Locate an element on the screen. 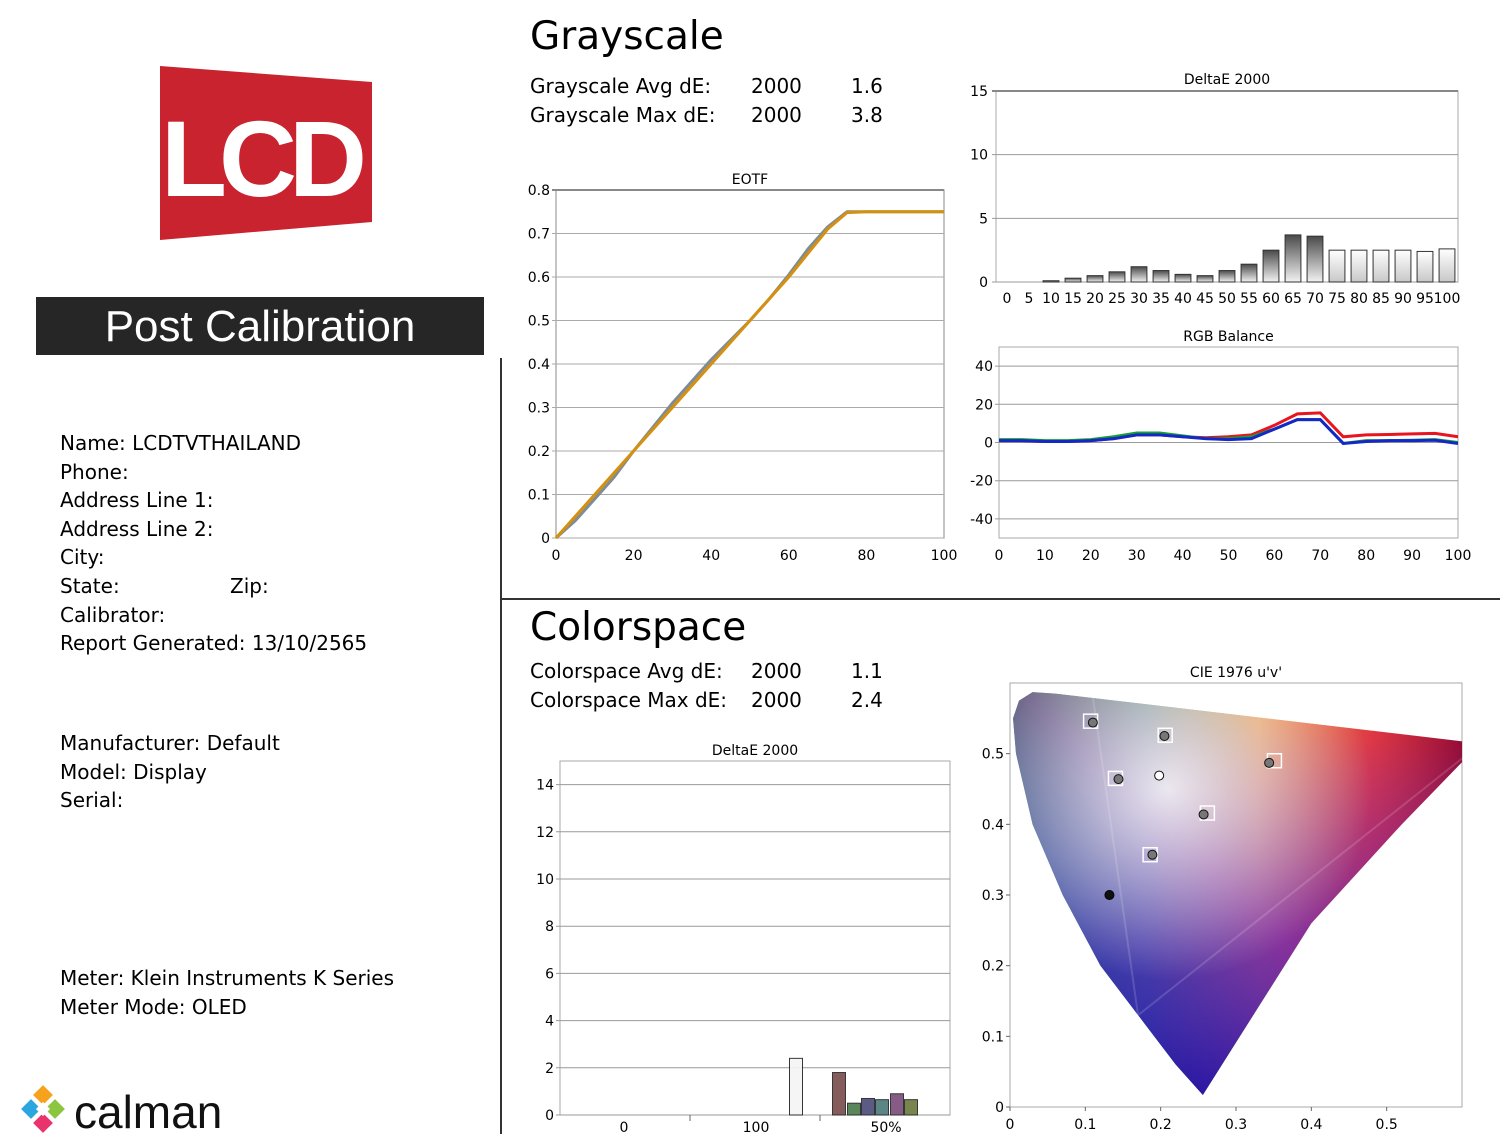 This screenshot has height=1148, width=1500. colorspace-max-value: 2.4 is located at coordinates (867, 700).